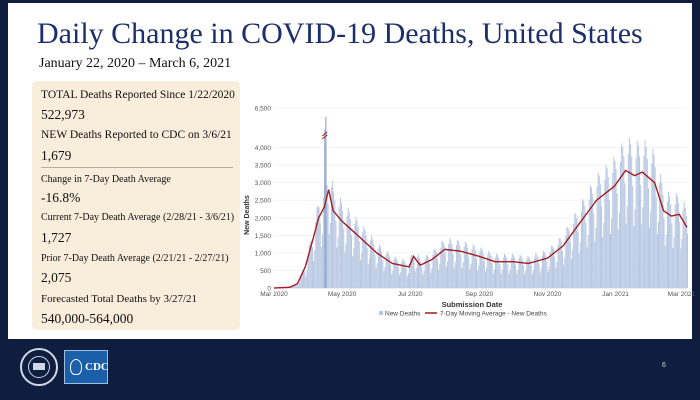 The height and width of the screenshot is (400, 700). What do you see at coordinates (324, 137) in the screenshot?
I see `axis-break-mark` at bounding box center [324, 137].